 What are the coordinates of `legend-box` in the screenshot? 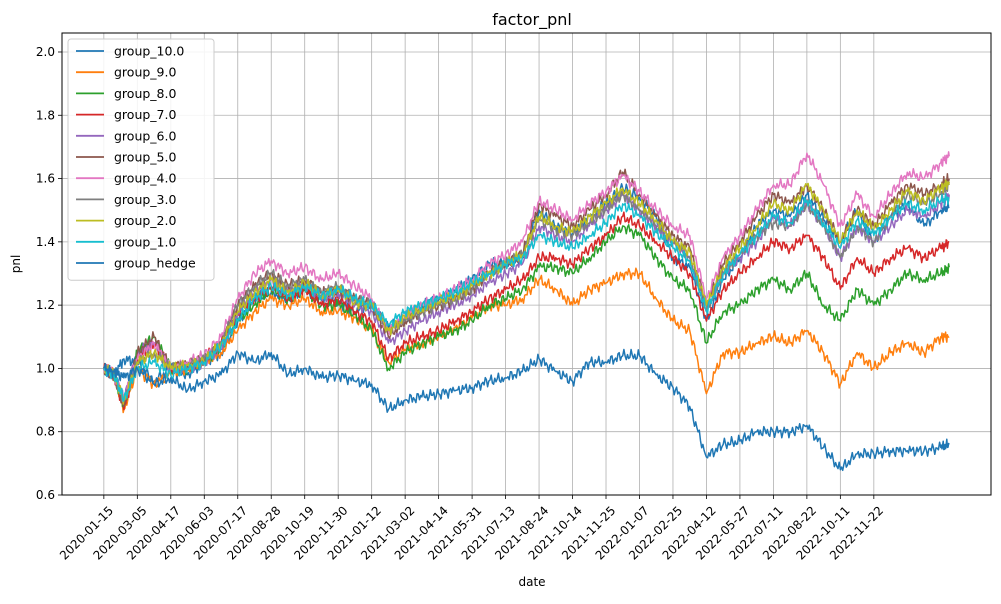 It's located at (141, 159).